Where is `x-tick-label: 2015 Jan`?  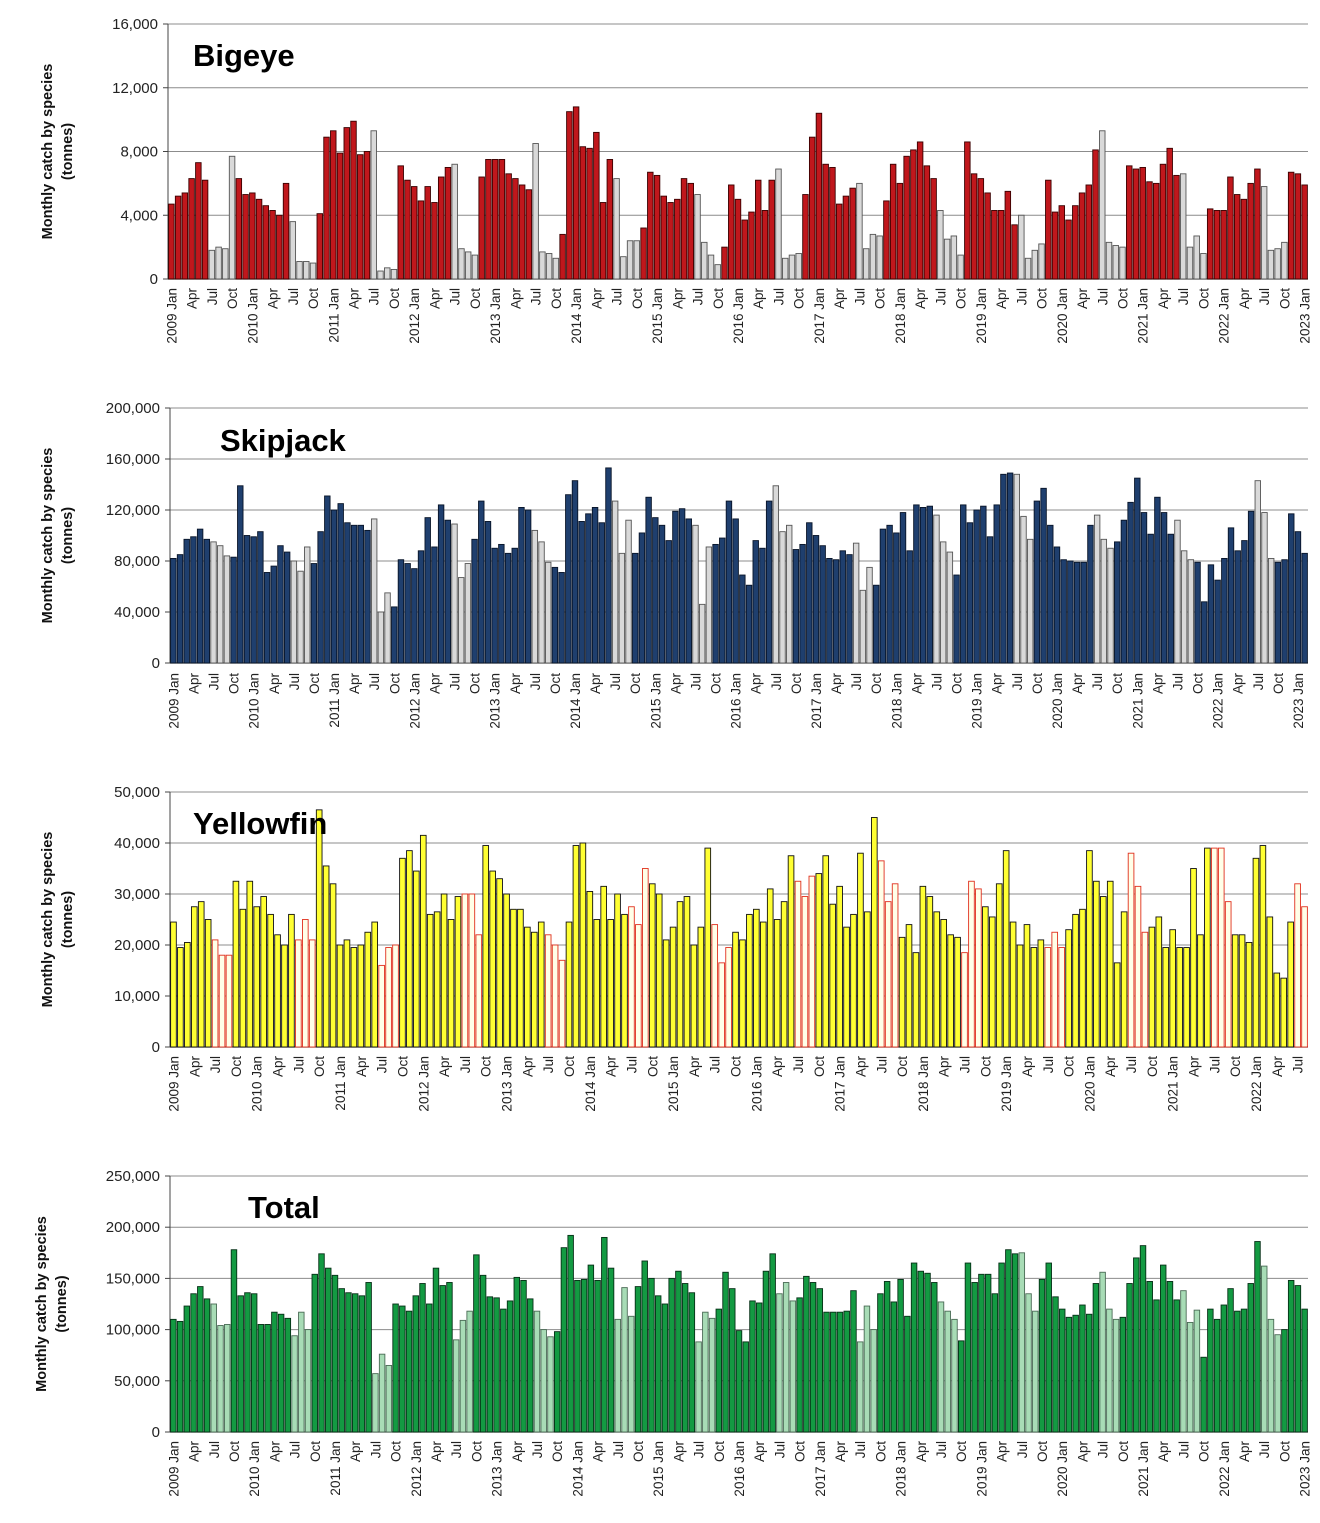 x-tick-label: 2015 Jan is located at coordinates (673, 1084).